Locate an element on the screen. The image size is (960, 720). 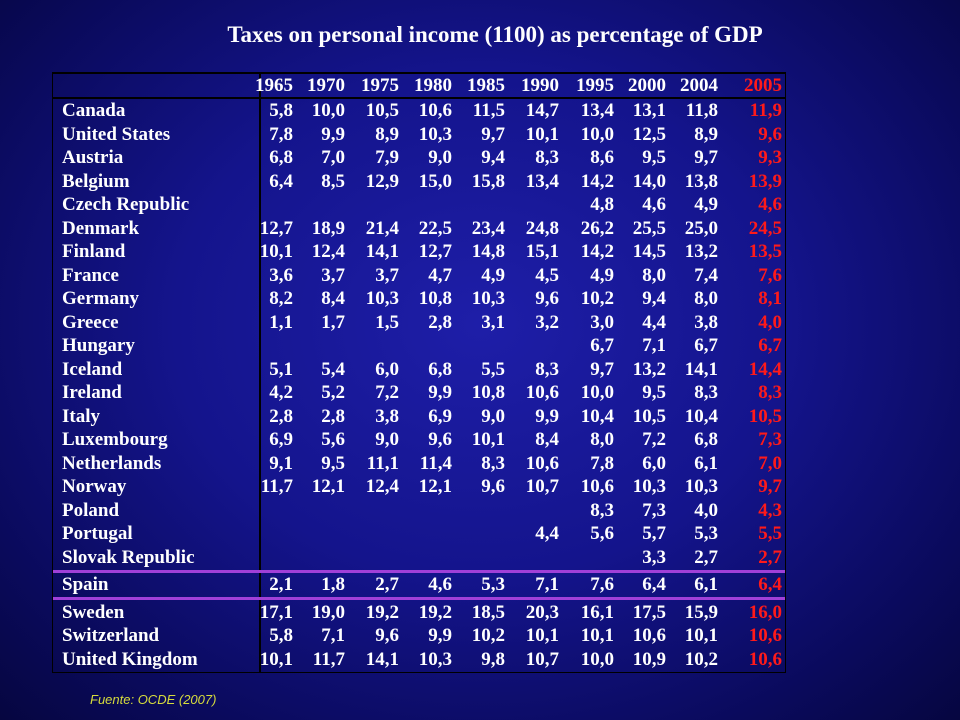
value-cell: 7,3 is located at coordinates (654, 510).